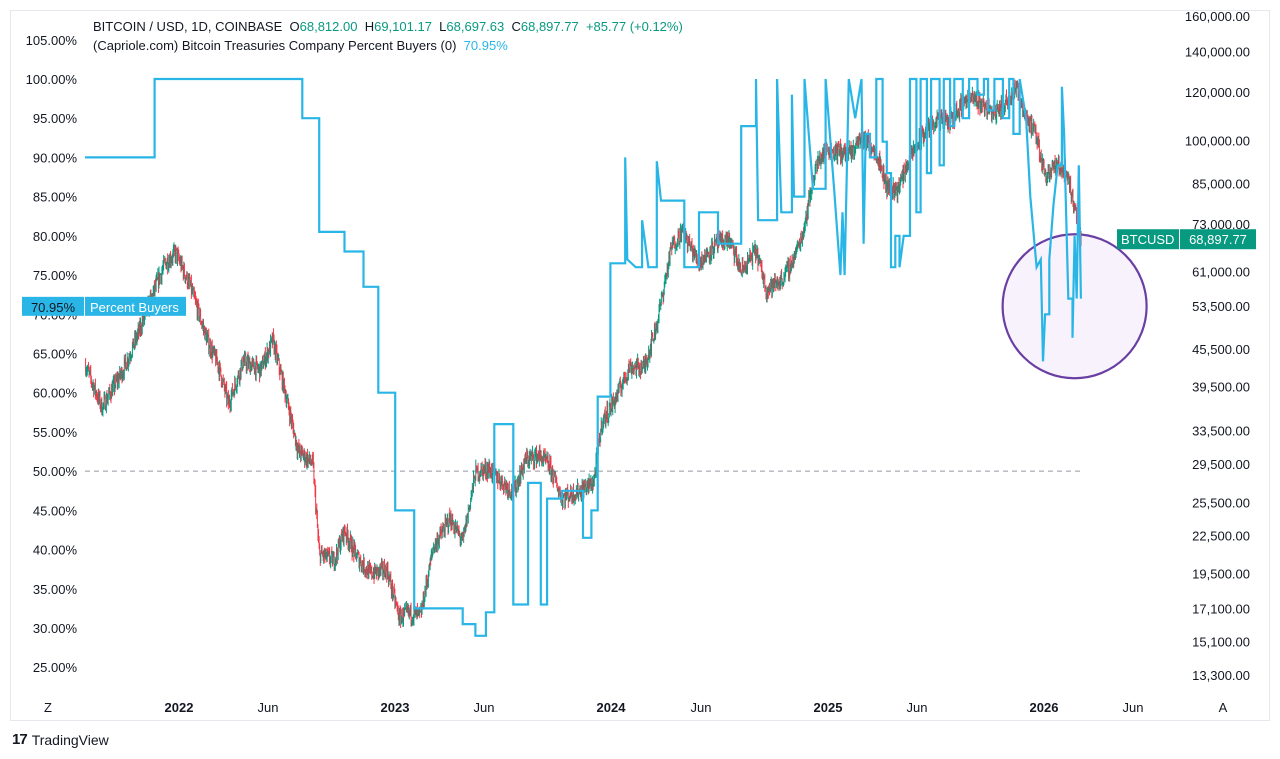  Describe the element at coordinates (639, 272) in the screenshot. I see `value-tags: 70.95% Percent Buyers BTCUSD 68,897.77` at that location.